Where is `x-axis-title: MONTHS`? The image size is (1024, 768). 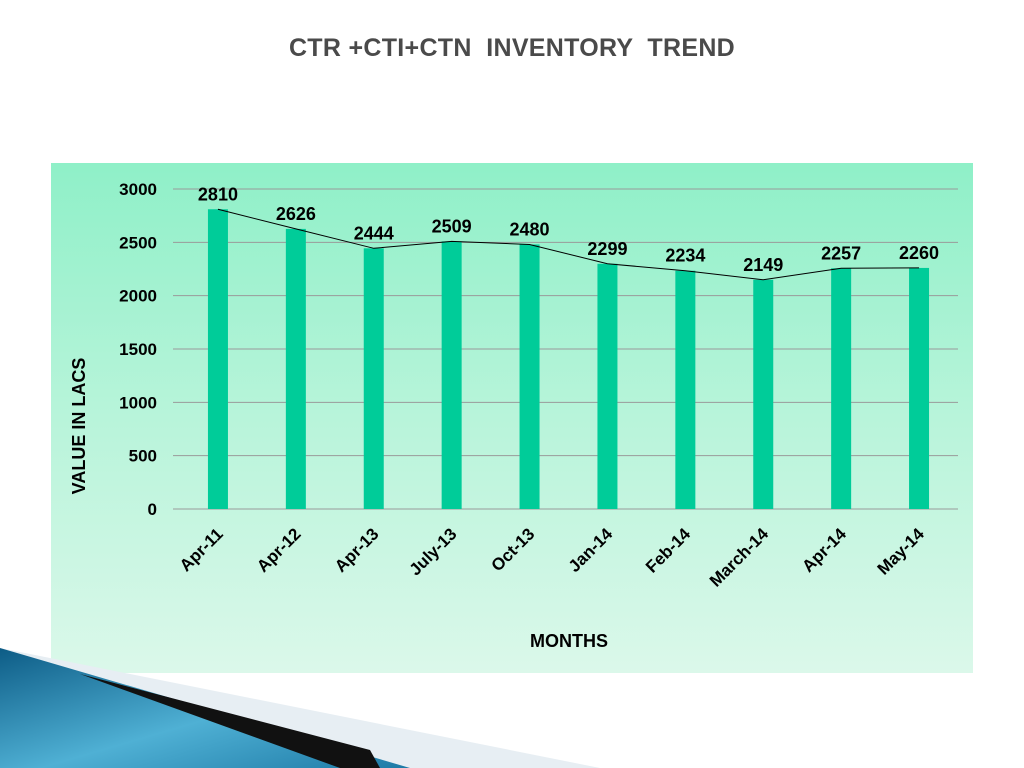 x-axis-title: MONTHS is located at coordinates (569, 641).